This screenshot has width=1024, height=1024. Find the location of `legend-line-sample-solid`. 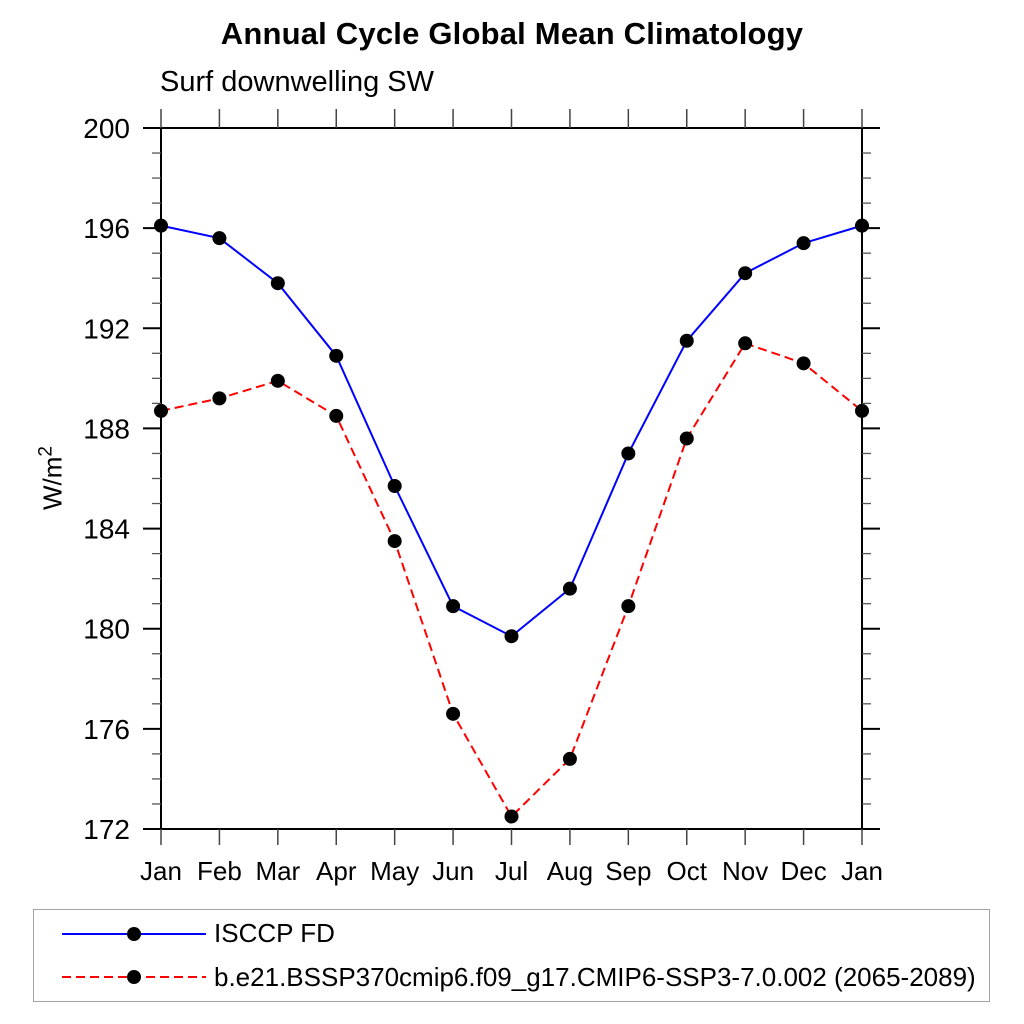

legend-line-sample-solid is located at coordinates (134, 933).